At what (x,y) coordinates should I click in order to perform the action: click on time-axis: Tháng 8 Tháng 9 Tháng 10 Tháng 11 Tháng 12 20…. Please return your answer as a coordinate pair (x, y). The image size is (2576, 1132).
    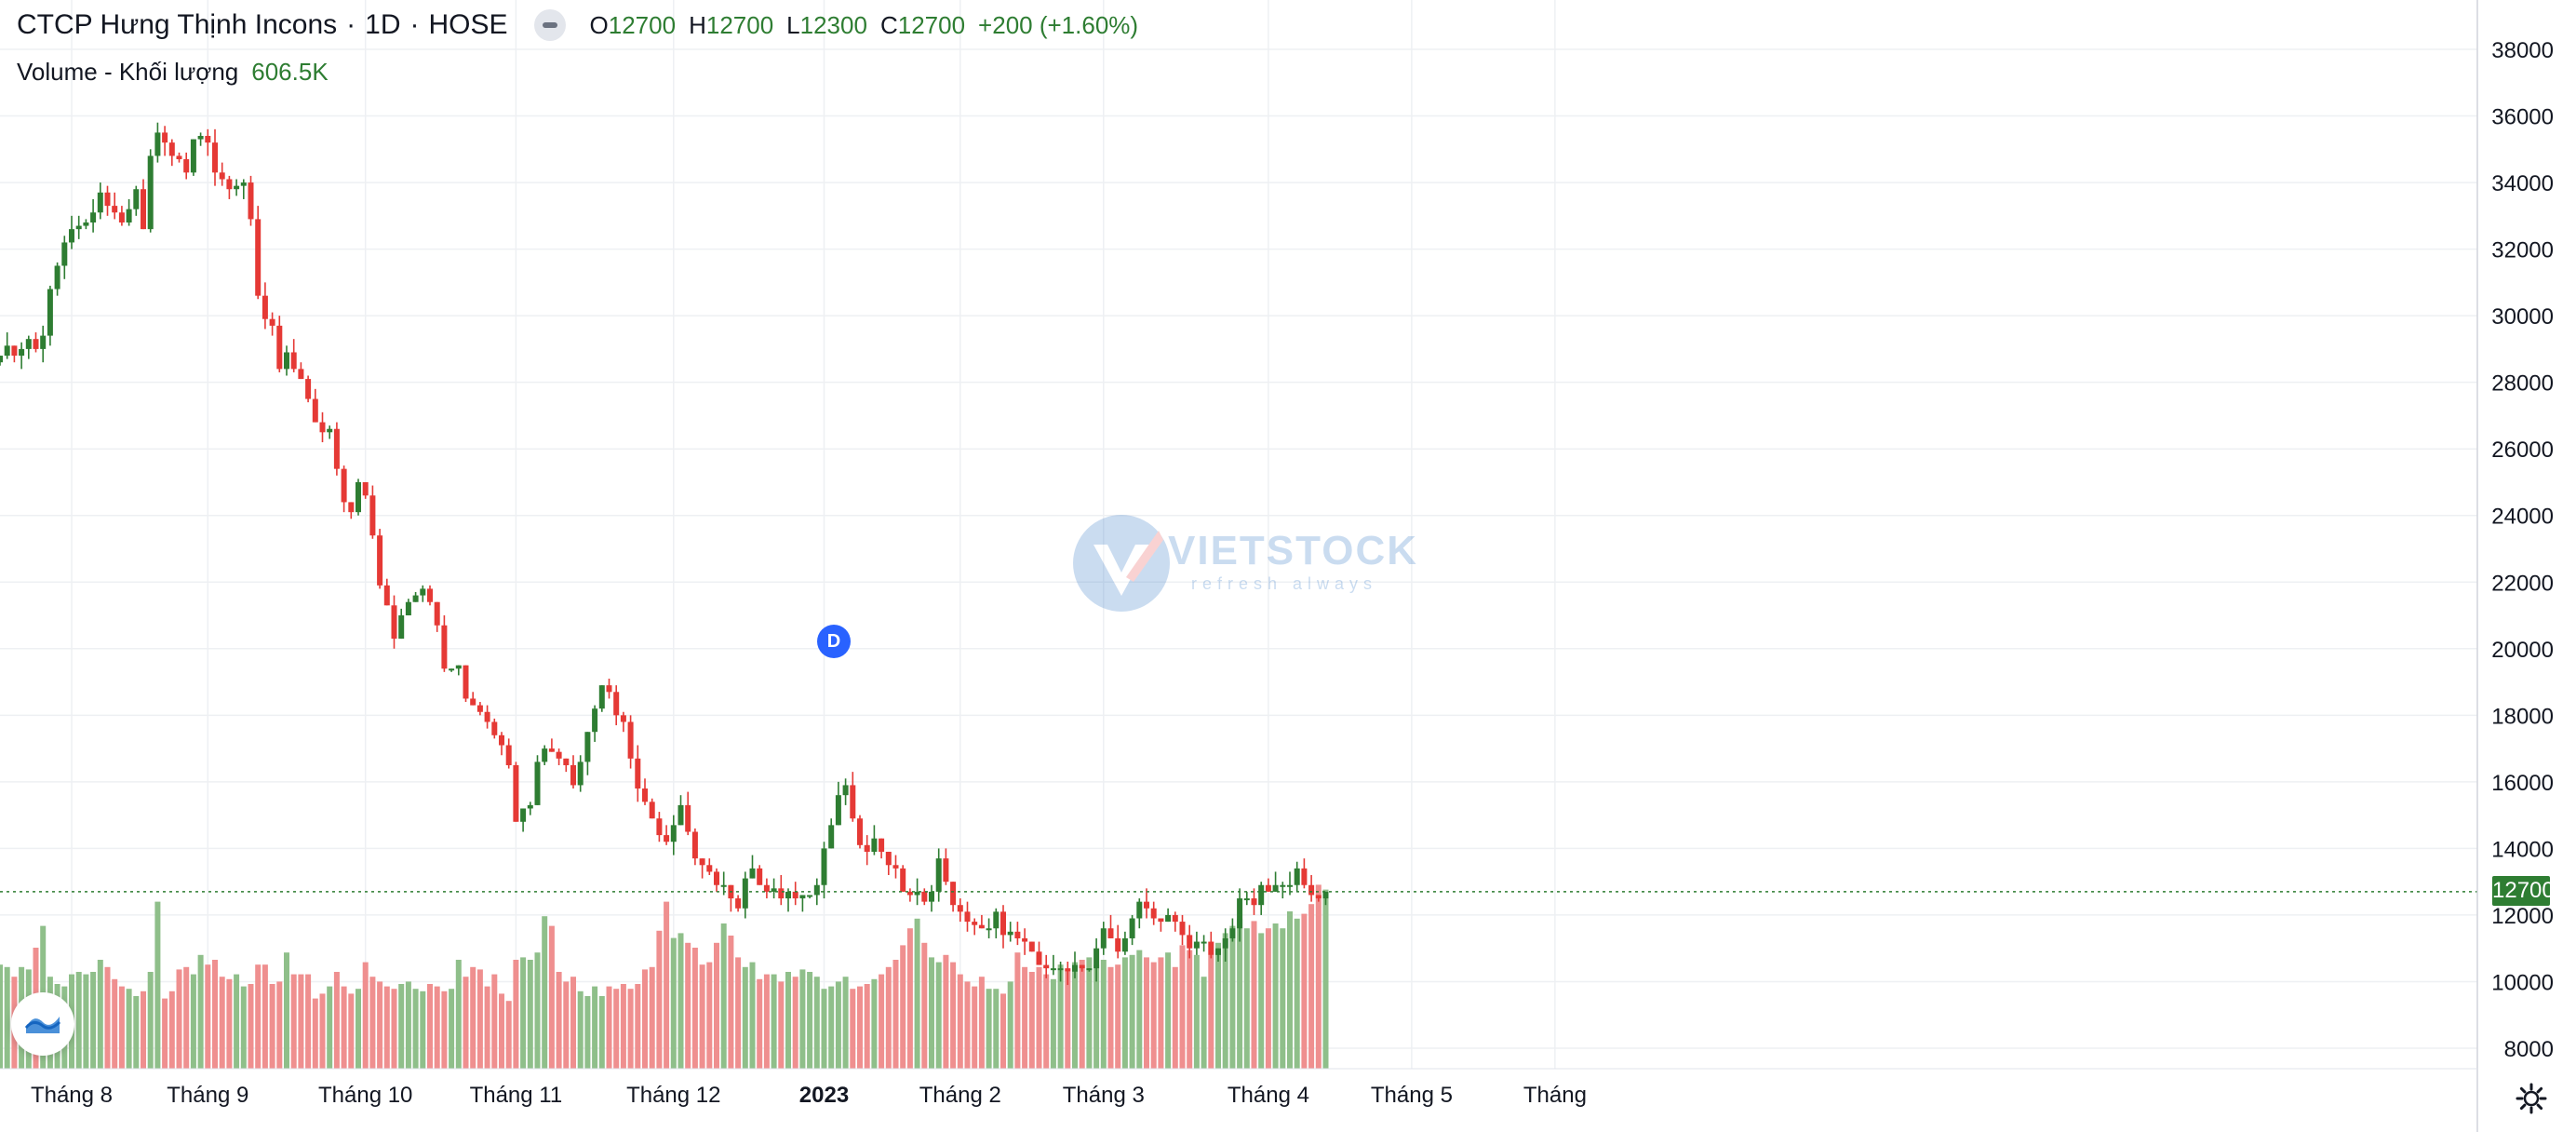
    Looking at the image, I should click on (1238, 1088).